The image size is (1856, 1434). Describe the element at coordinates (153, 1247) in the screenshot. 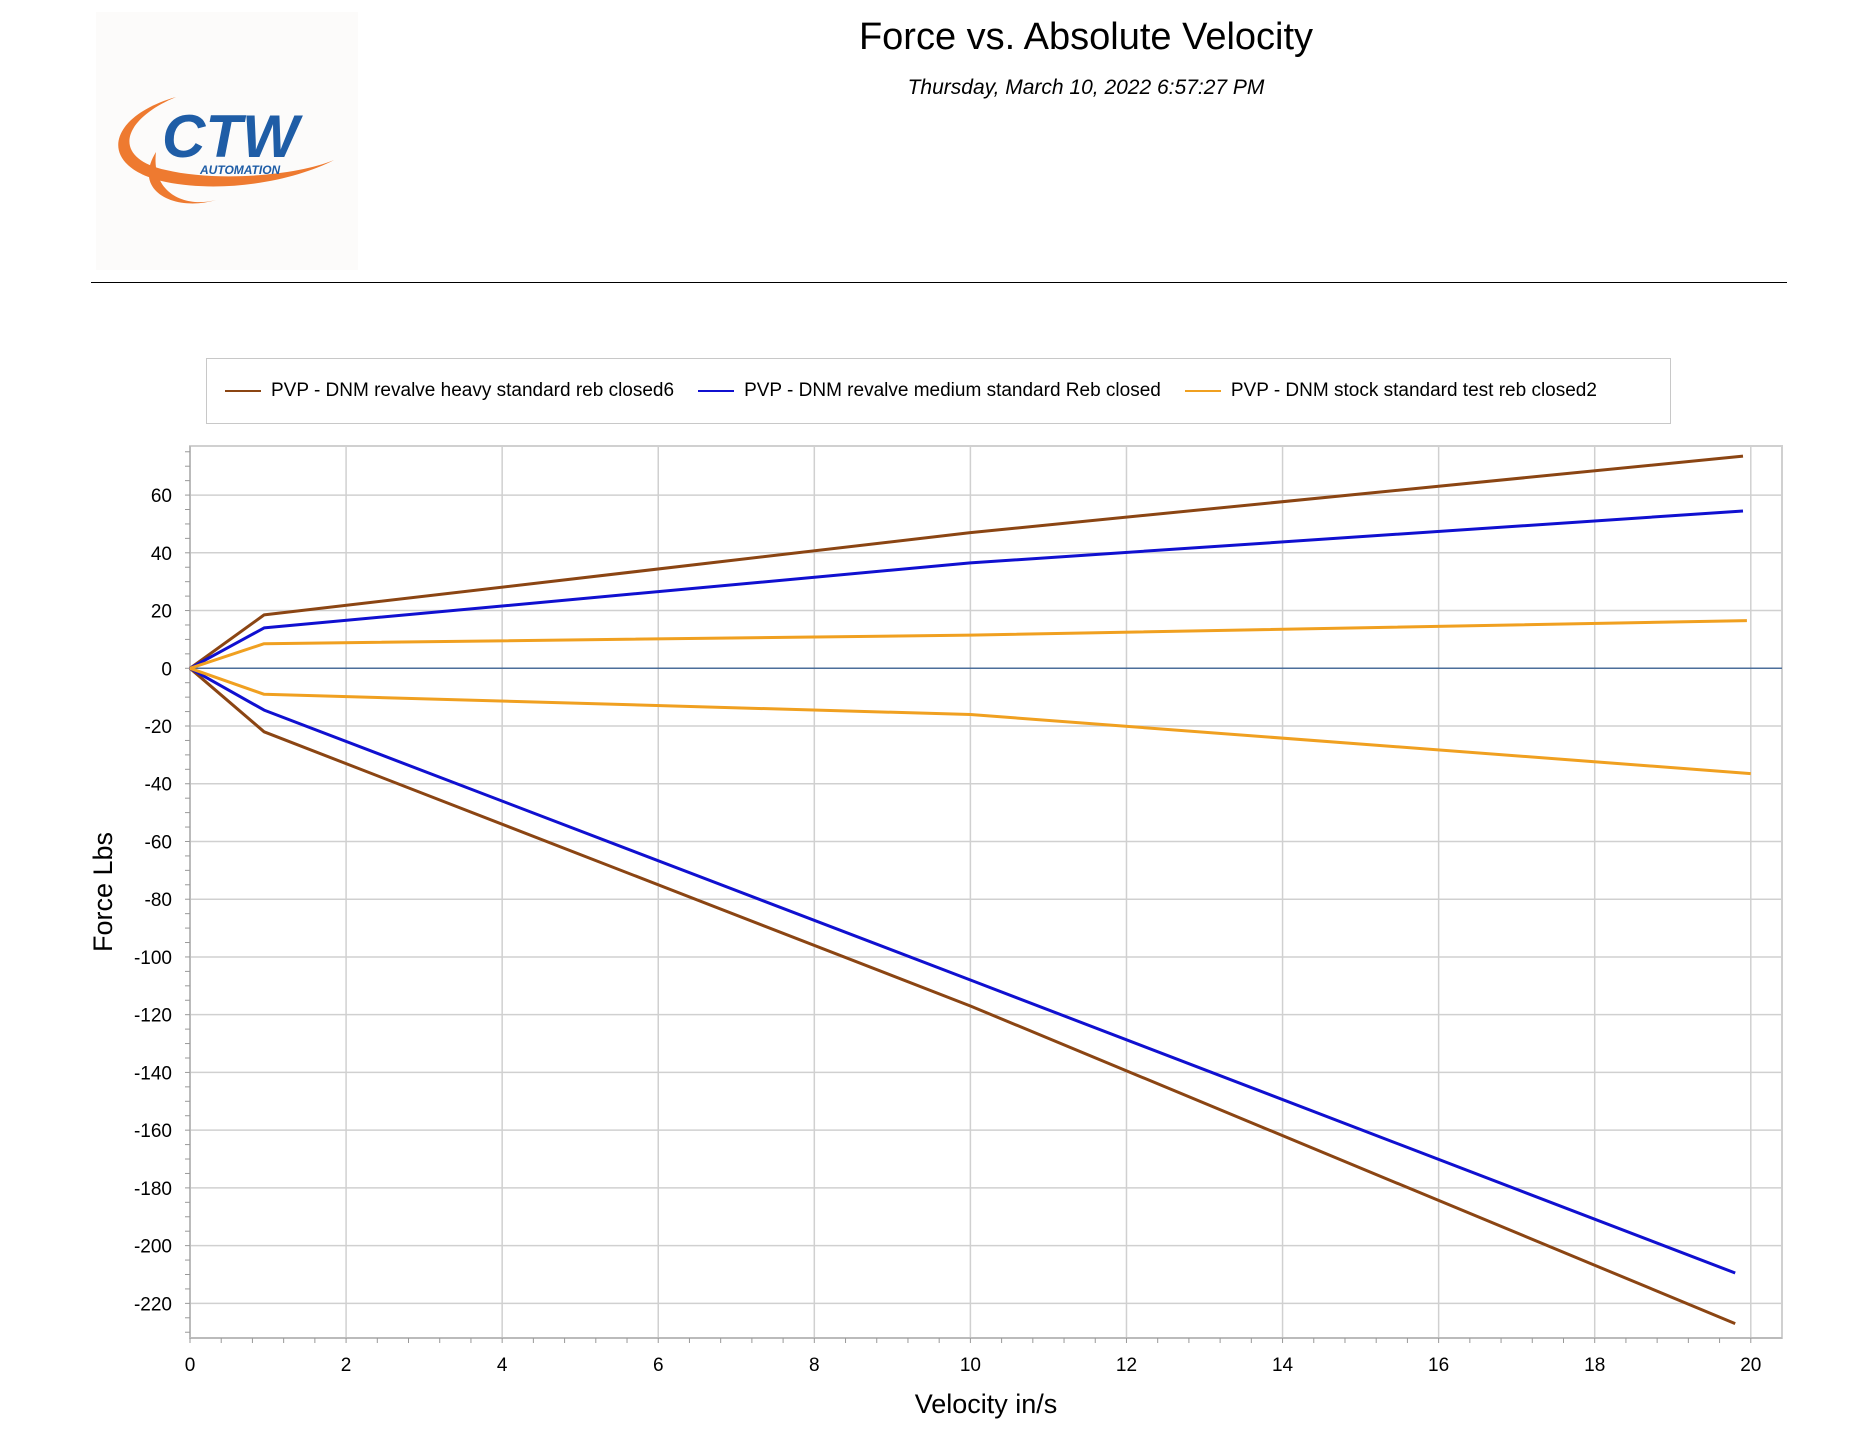

I see `y-tick-label: -200` at that location.